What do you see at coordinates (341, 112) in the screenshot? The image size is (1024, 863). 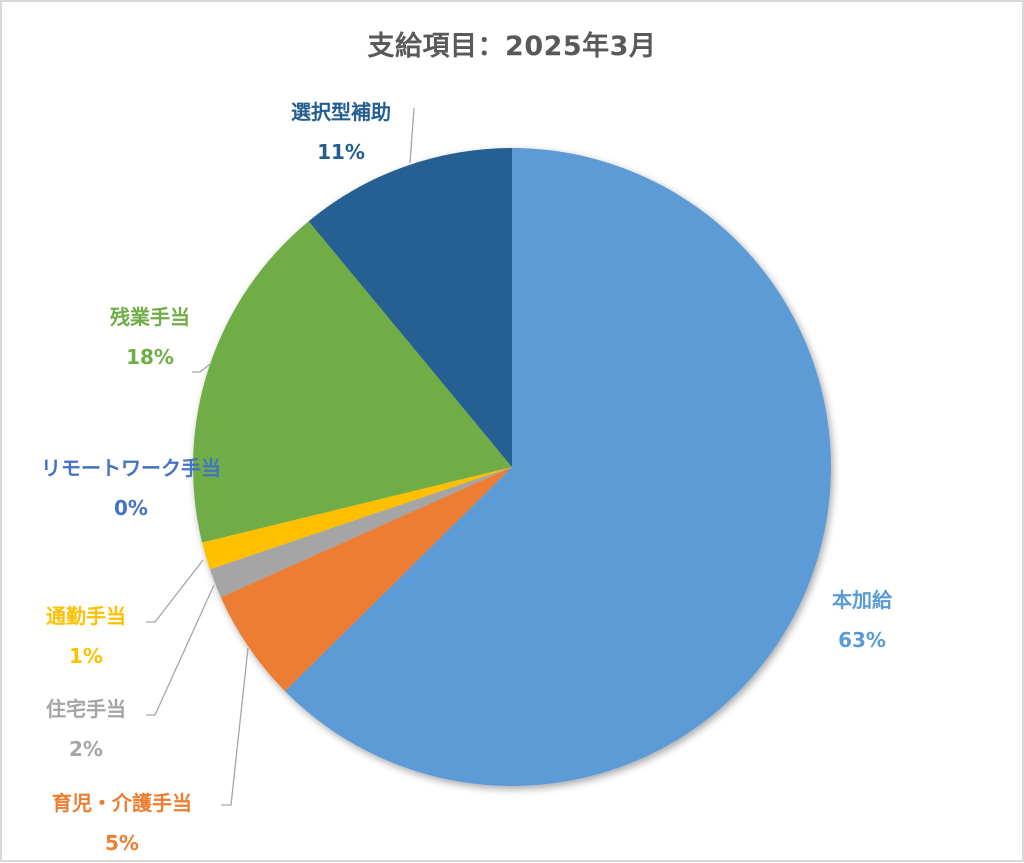 I see `label-name: 選択型補助` at bounding box center [341, 112].